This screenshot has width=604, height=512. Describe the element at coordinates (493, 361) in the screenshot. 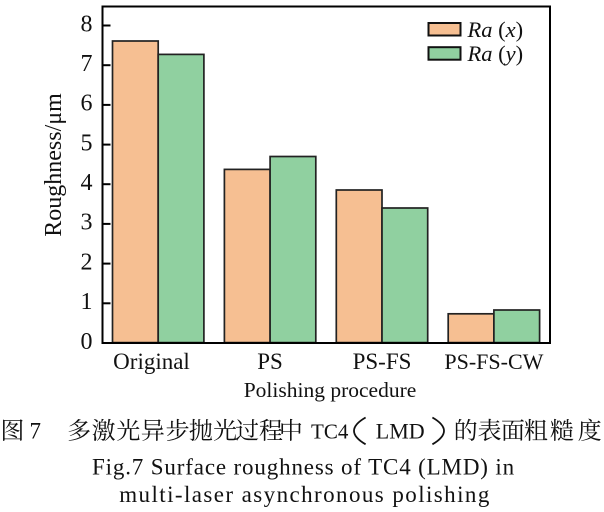

I see `svg-text: PS-FS-CW` at that location.